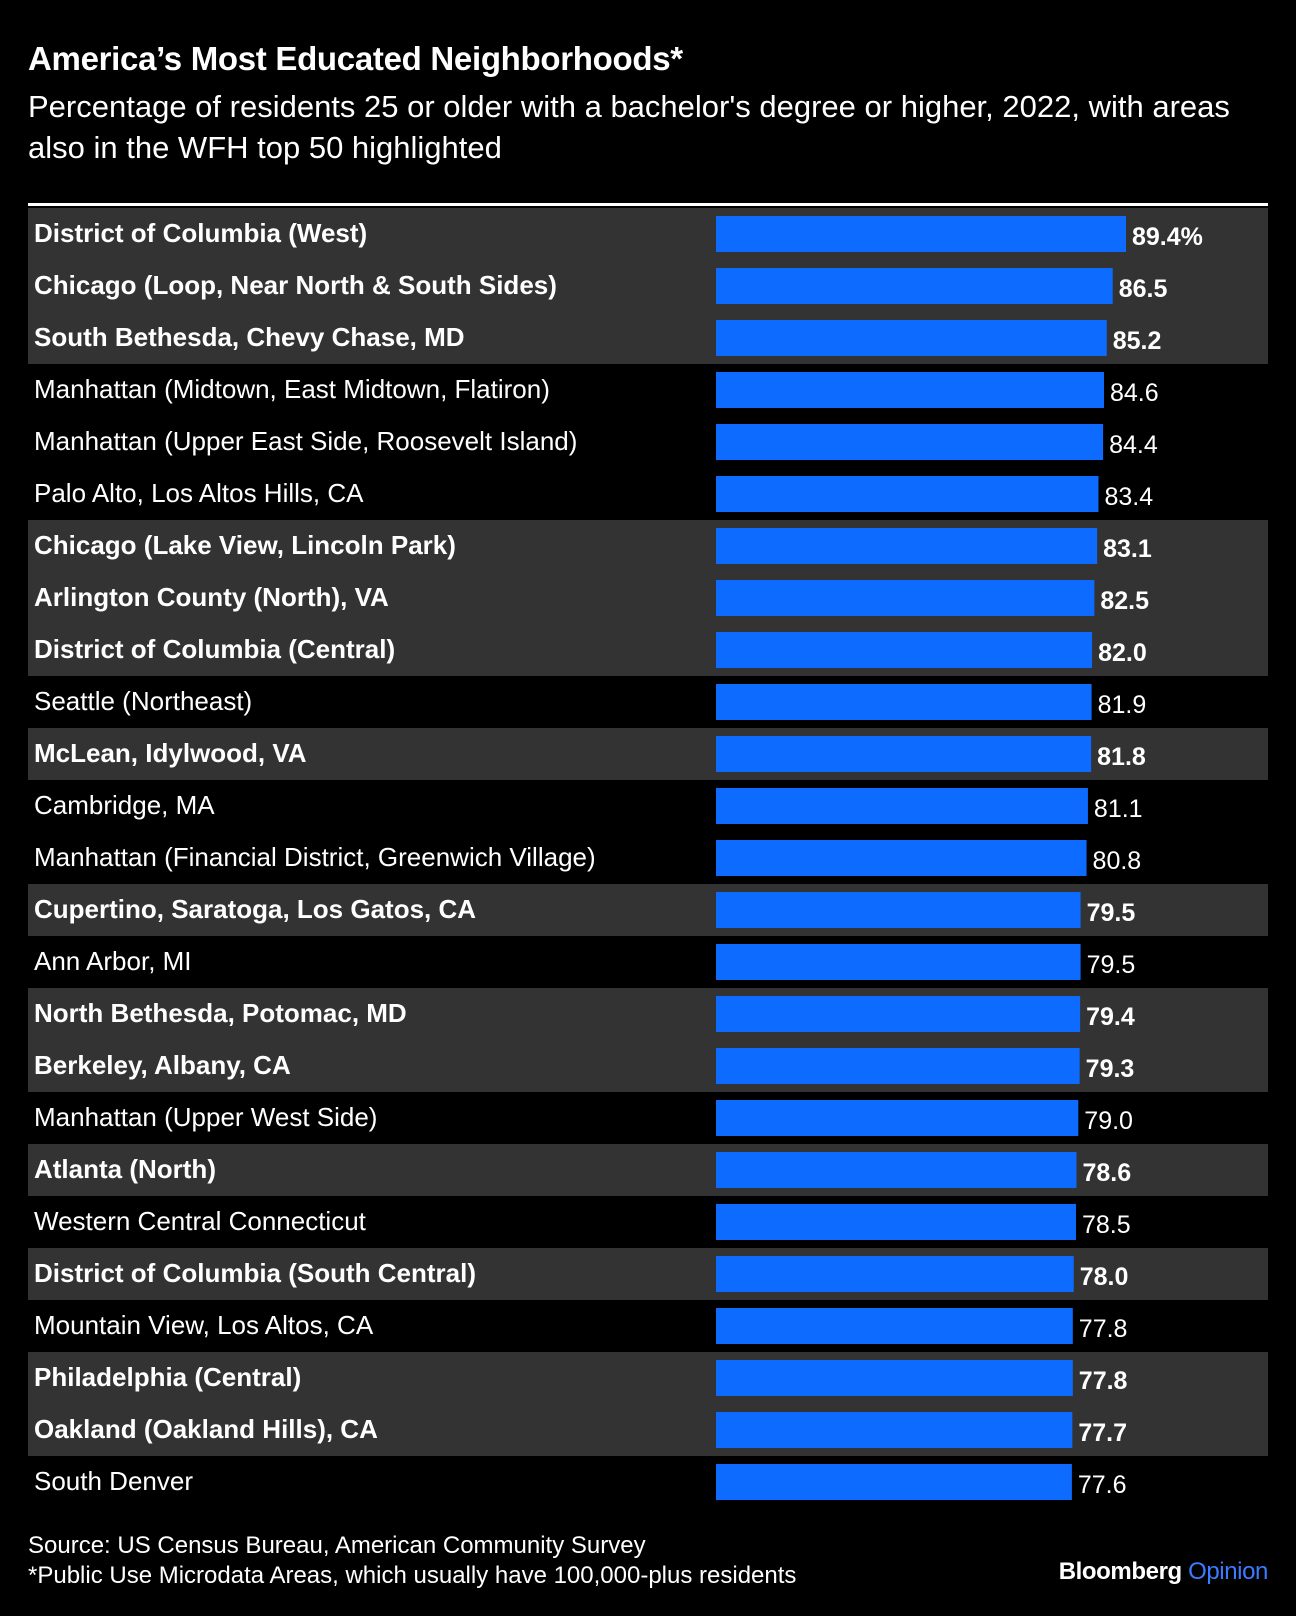 The width and height of the screenshot is (1296, 1616). I want to click on value-label: 82.5, so click(1124, 601).